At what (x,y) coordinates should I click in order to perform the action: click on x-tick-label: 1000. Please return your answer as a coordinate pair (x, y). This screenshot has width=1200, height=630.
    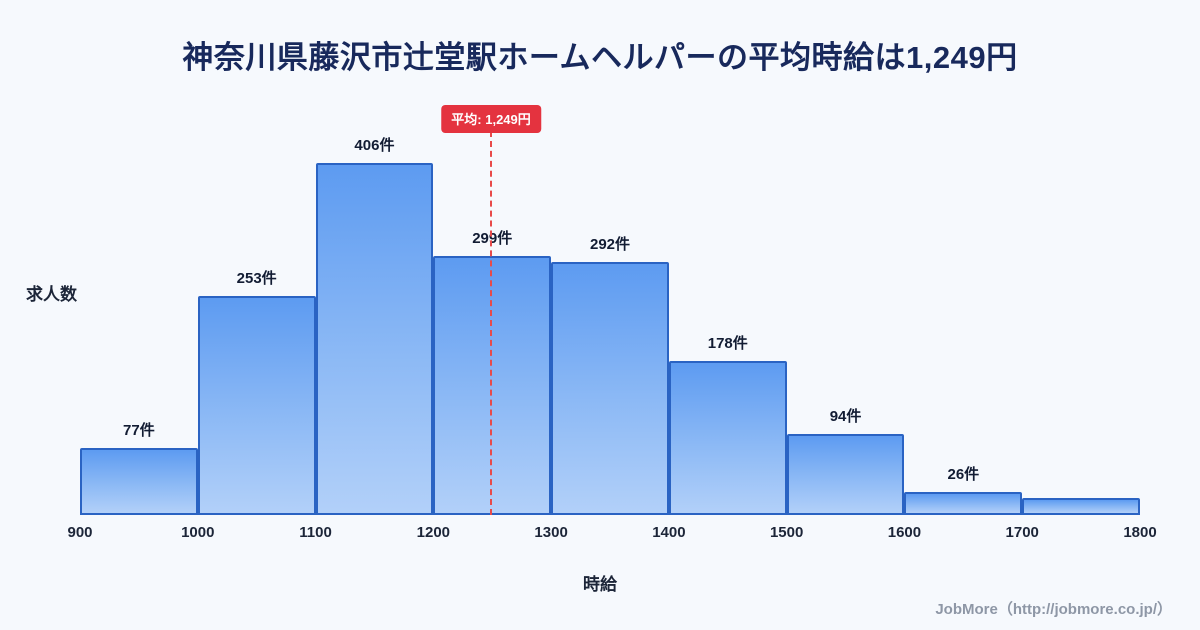
    Looking at the image, I should click on (198, 532).